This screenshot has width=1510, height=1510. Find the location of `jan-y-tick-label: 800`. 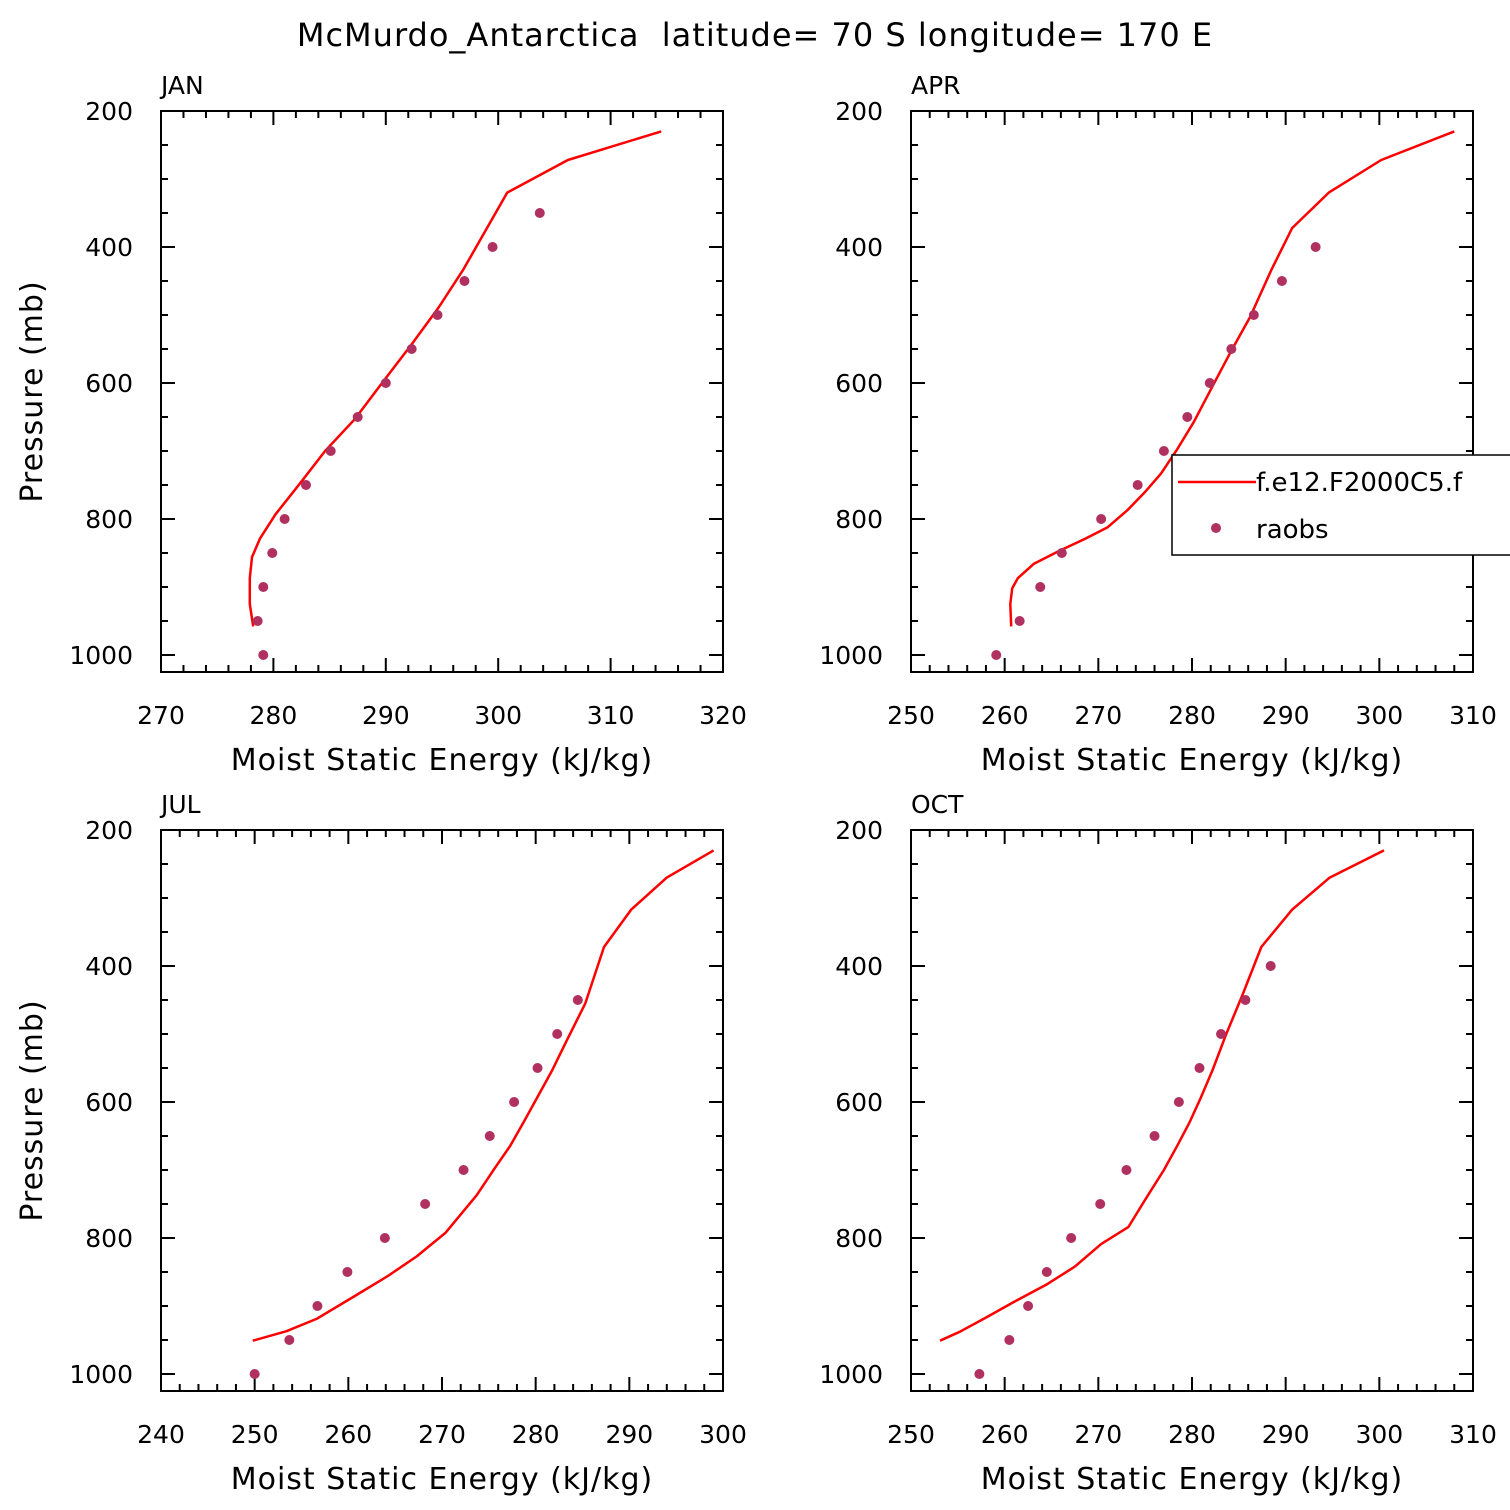

jan-y-tick-label: 800 is located at coordinates (109, 519).